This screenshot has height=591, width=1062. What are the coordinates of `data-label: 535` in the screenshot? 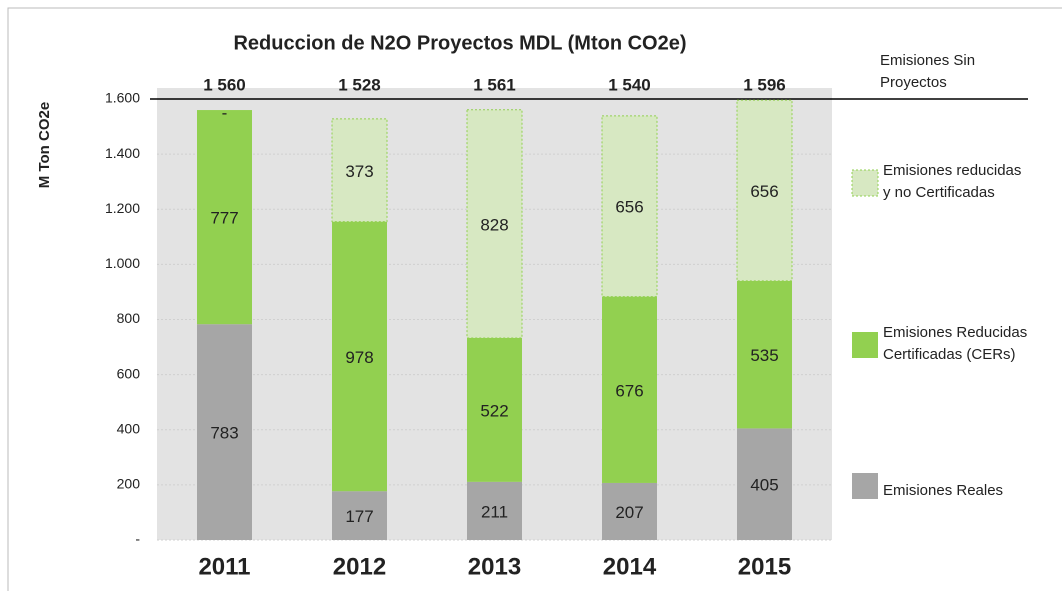 It's located at (764, 355).